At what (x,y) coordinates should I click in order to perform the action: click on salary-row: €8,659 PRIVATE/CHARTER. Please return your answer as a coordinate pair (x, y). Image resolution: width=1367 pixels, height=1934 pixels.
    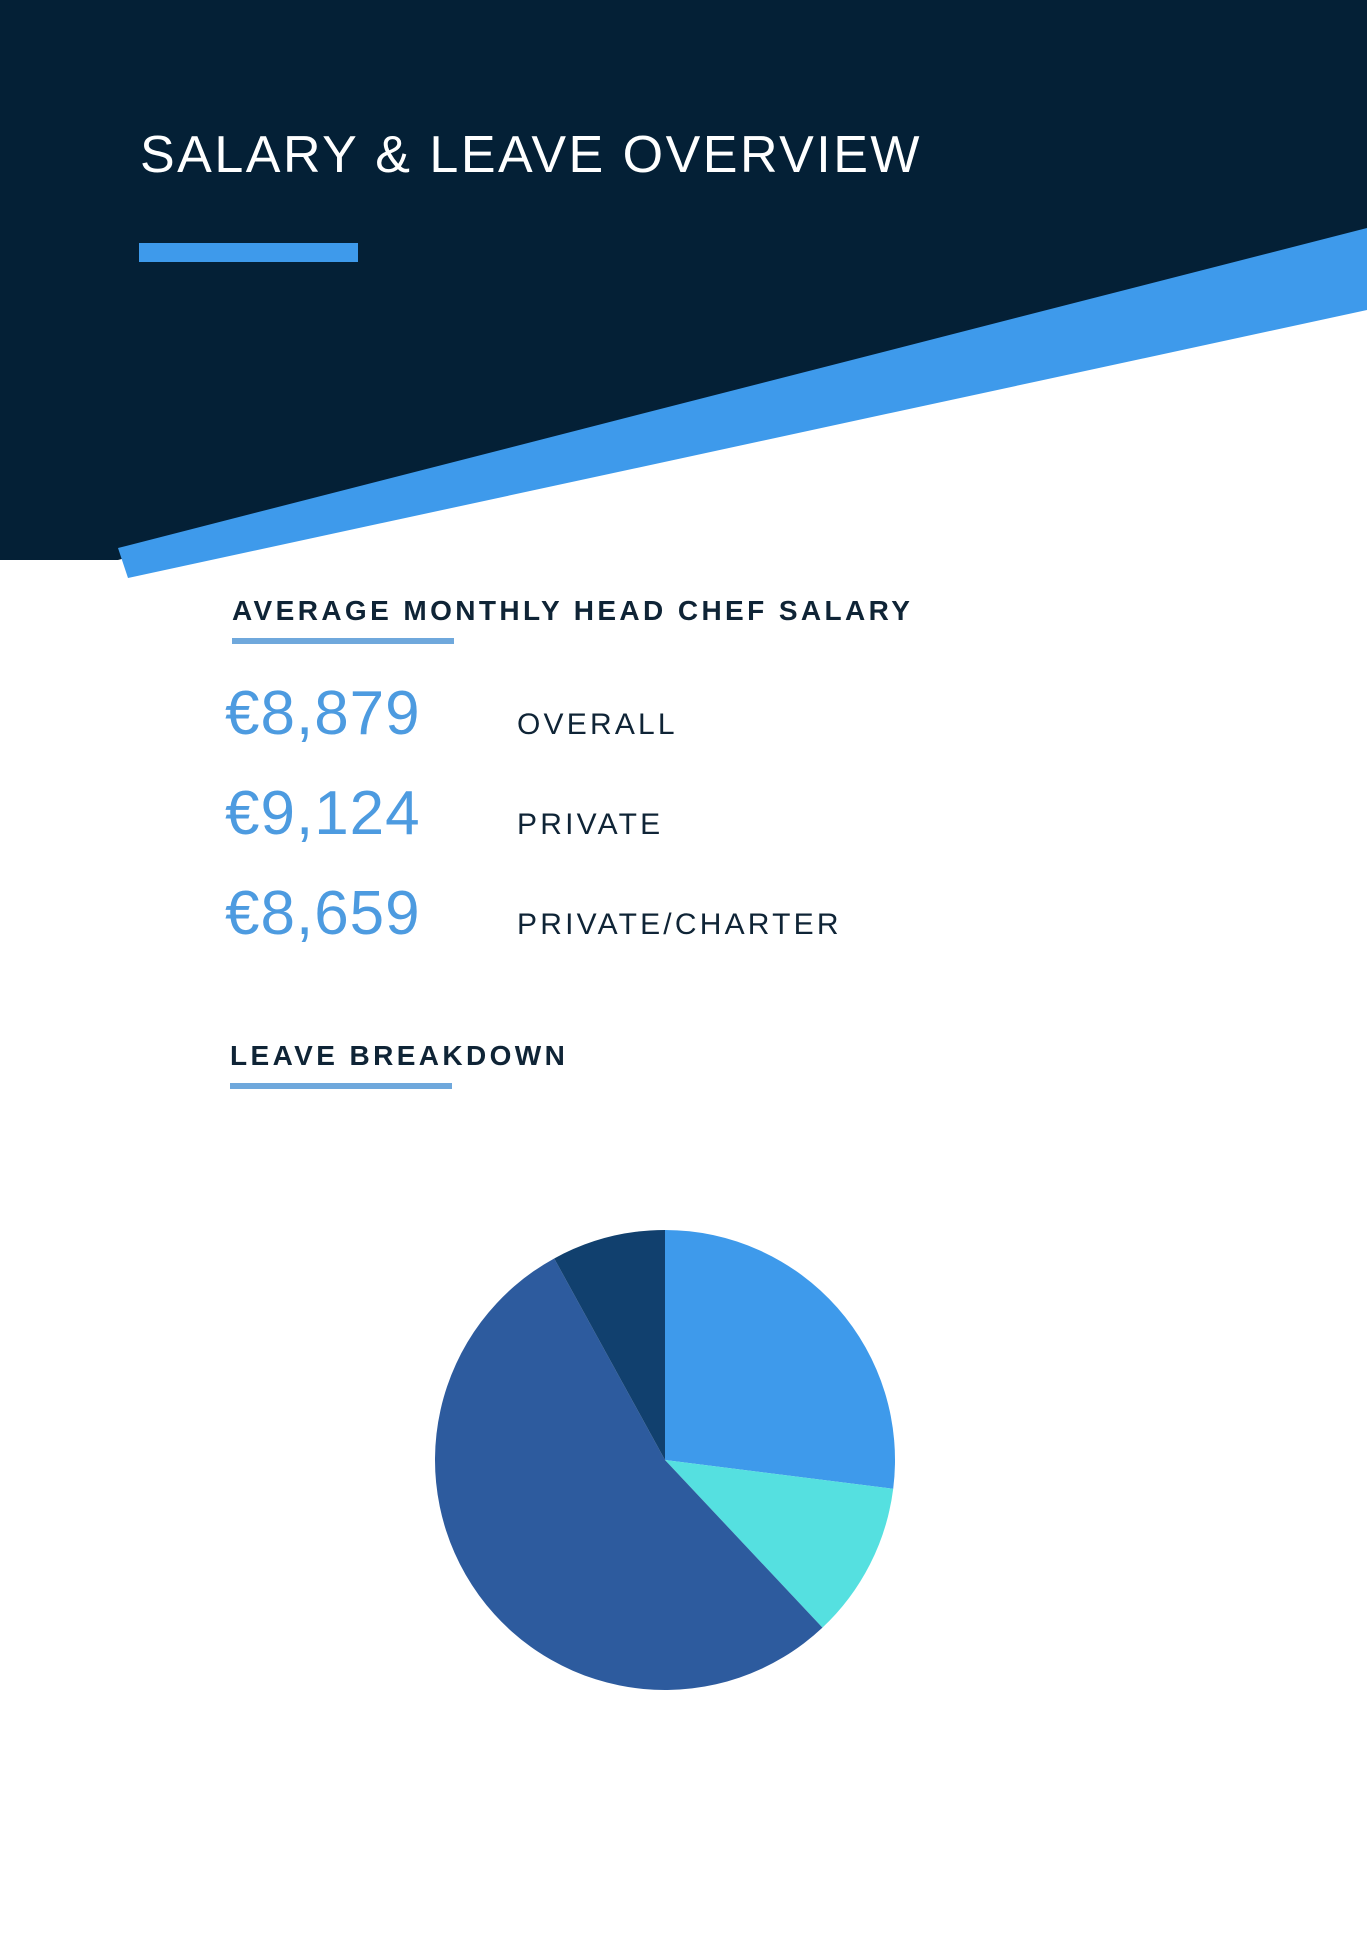
    Looking at the image, I should click on (533, 928).